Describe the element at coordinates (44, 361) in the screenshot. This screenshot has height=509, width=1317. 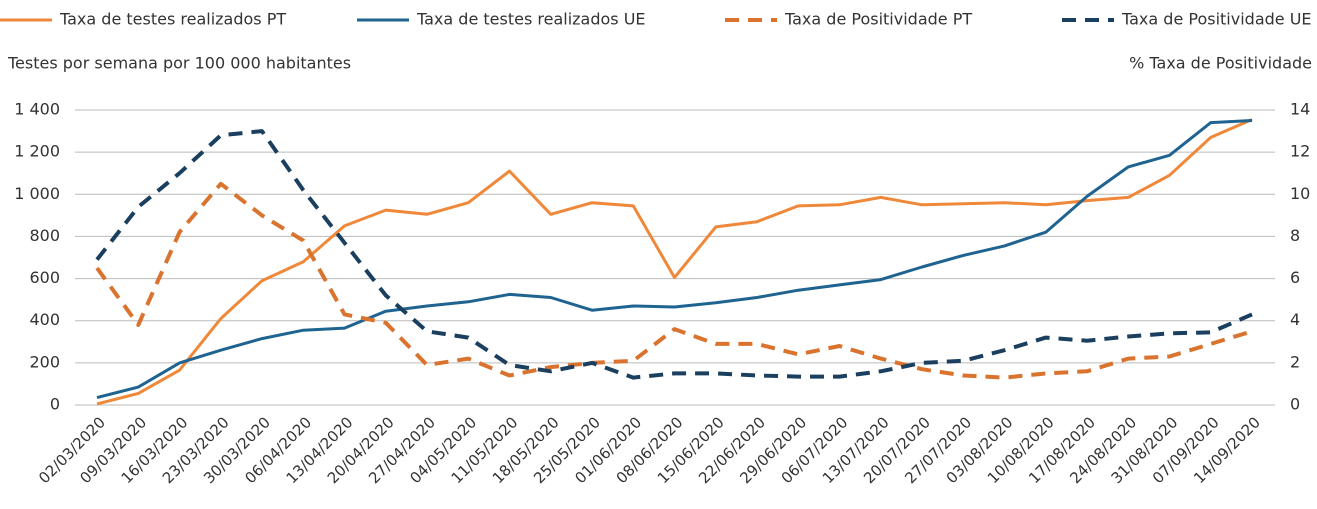
I see `y-tick-label: 200` at that location.